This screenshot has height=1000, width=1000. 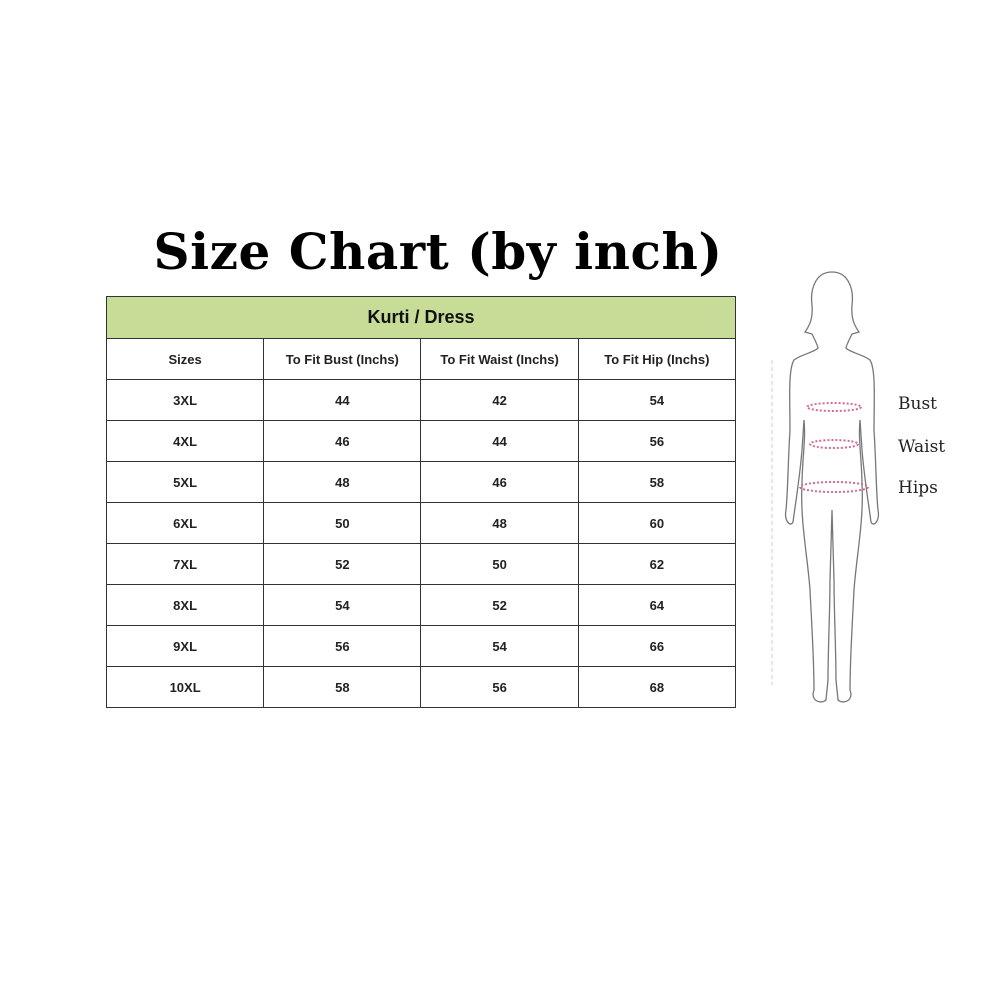 I want to click on table-cell: 4XL, so click(x=185, y=441).